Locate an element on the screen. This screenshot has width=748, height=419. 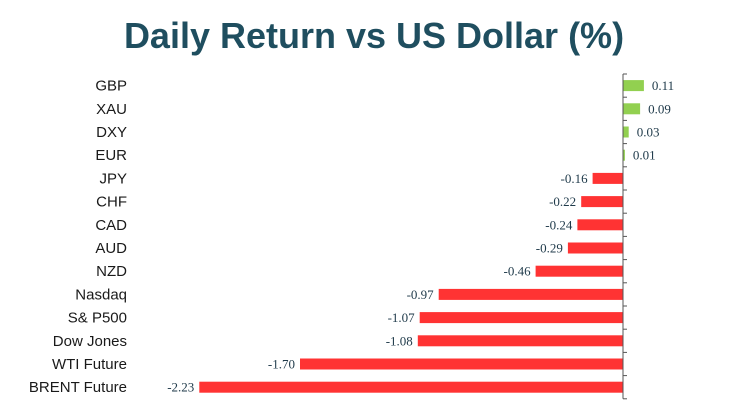
value-label: -1.08 is located at coordinates (399, 340).